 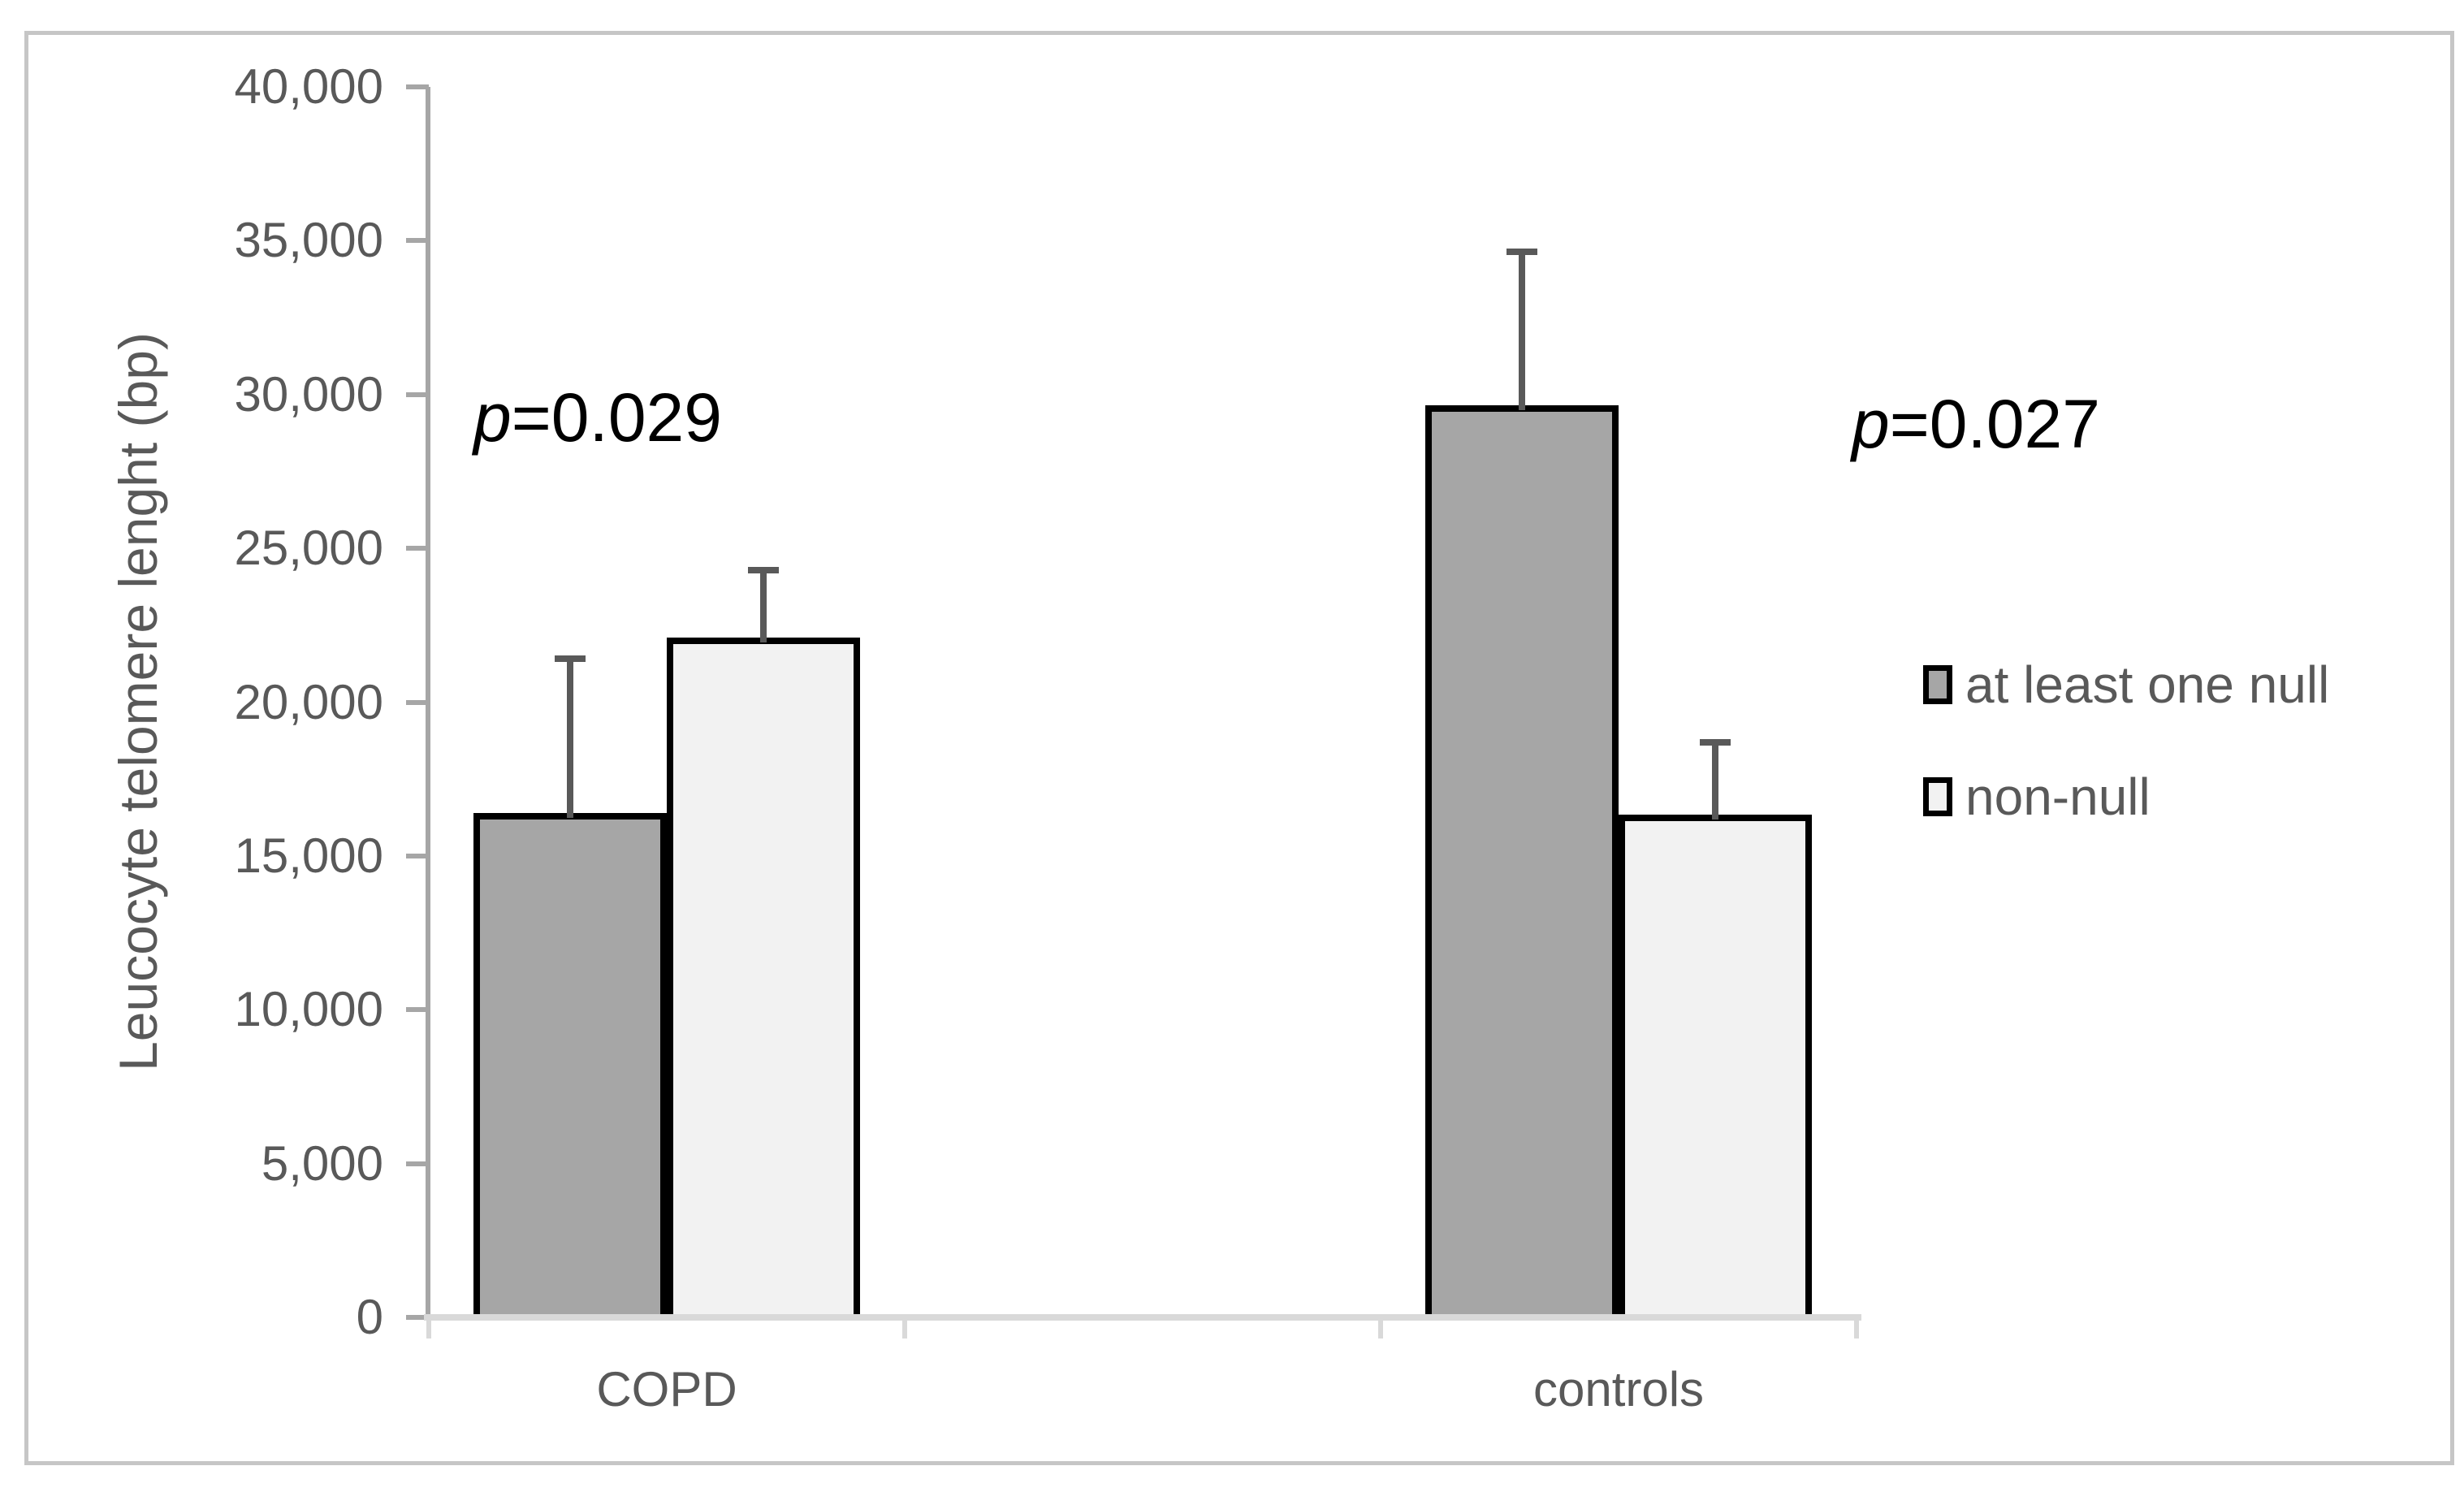 I want to click on legend: at least one null non-null, so click(x=2126, y=767).